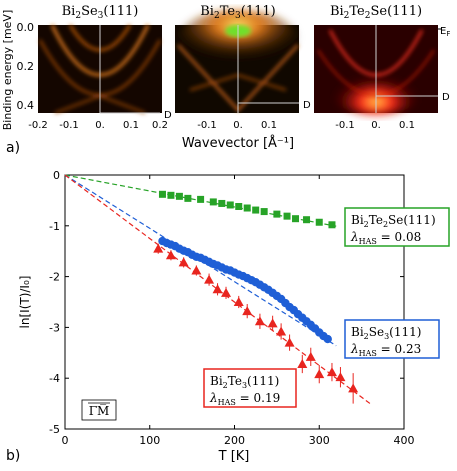 The image size is (457, 471). Describe the element at coordinates (307, 105) in the screenshot. I see `arpes-d-label-2: D` at that location.